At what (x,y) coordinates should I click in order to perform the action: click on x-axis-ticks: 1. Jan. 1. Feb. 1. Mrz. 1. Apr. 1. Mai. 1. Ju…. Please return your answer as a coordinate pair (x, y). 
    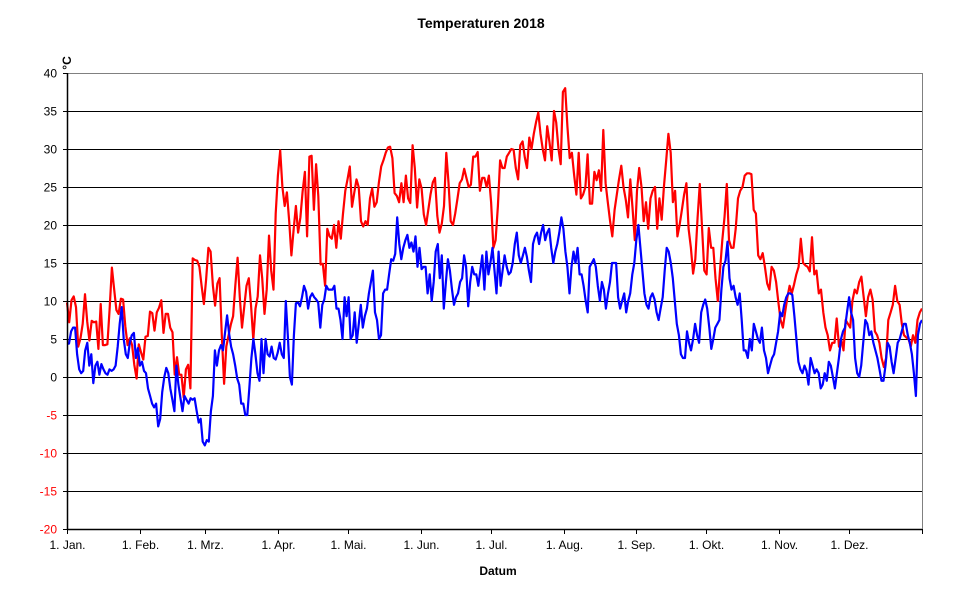
    Looking at the image, I should click on (486, 540).